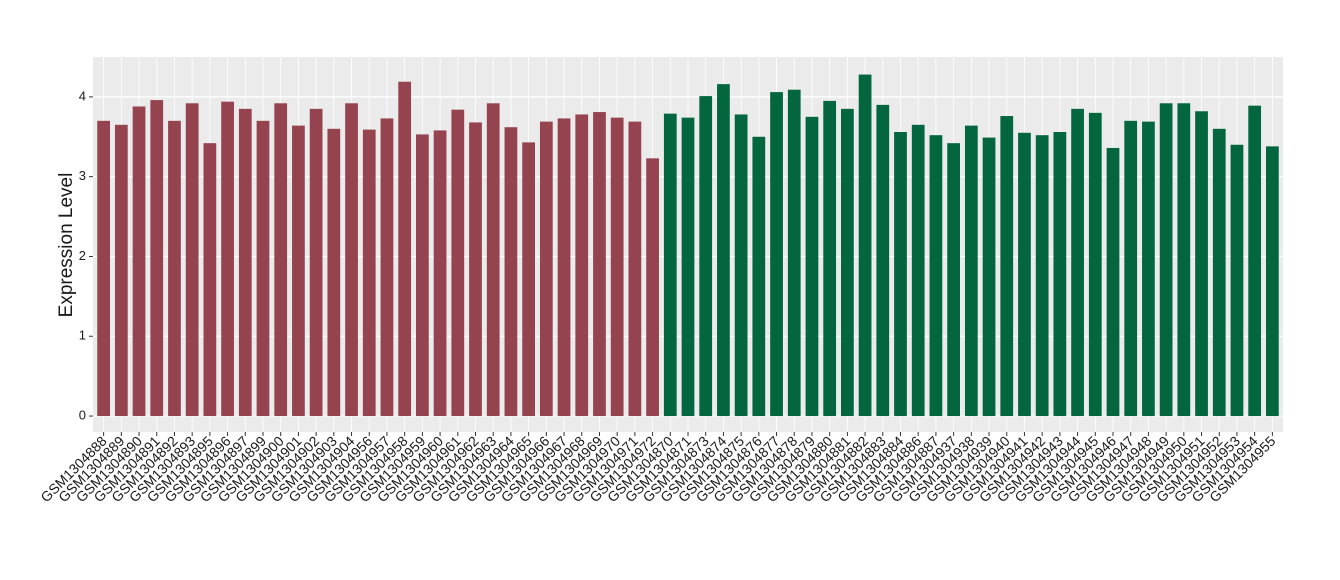 Image resolution: width=1340 pixels, height=580 pixels. Describe the element at coordinates (82, 95) in the screenshot. I see `y-tick-label: 4` at that location.